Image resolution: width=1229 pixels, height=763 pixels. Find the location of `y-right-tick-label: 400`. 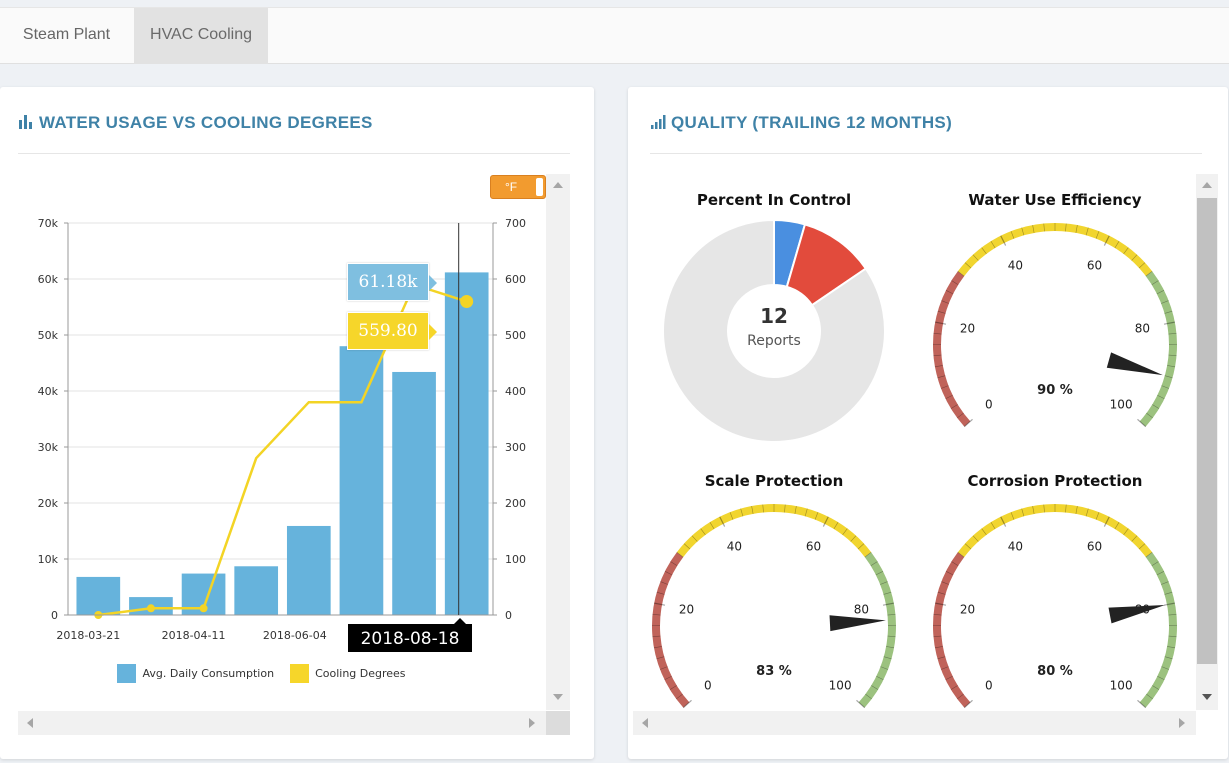

y-right-tick-label: 400 is located at coordinates (515, 391).